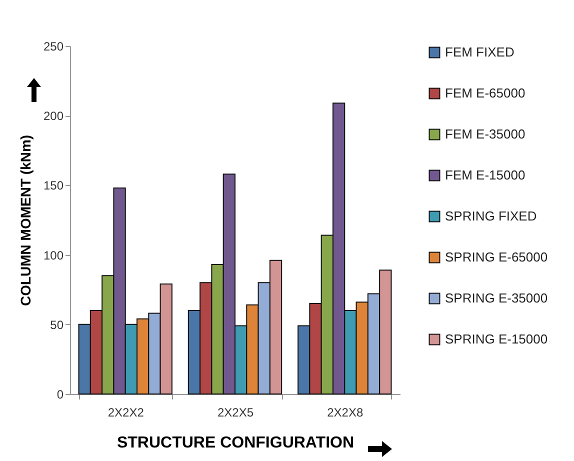 Image resolution: width=574 pixels, height=461 pixels. What do you see at coordinates (53, 47) in the screenshot?
I see `y-tick-label: 250` at bounding box center [53, 47].